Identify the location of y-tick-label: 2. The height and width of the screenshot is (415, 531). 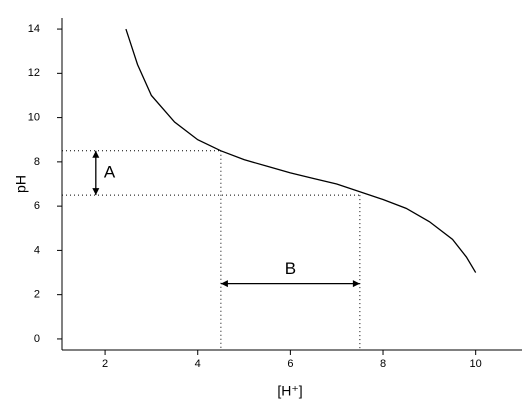
(37, 295).